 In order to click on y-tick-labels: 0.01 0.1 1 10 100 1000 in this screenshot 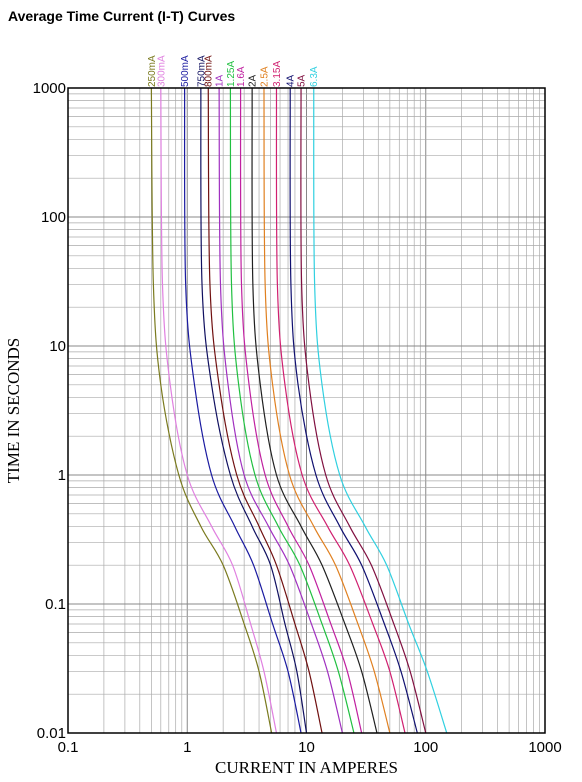, I will do `click(49, 411)`.